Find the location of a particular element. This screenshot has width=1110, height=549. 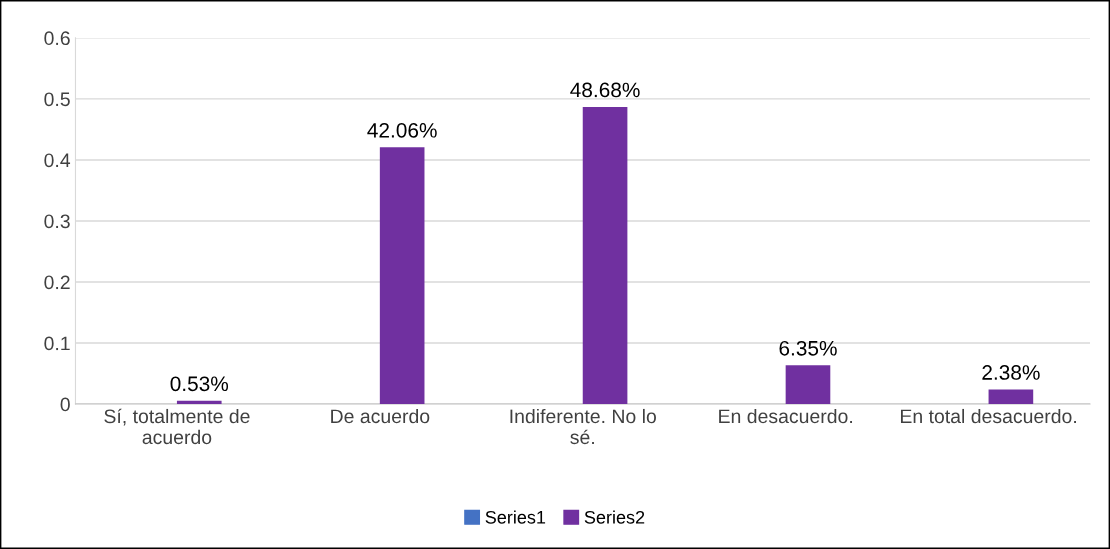

x-tick-label: En total desacuerdo. is located at coordinates (988, 416).